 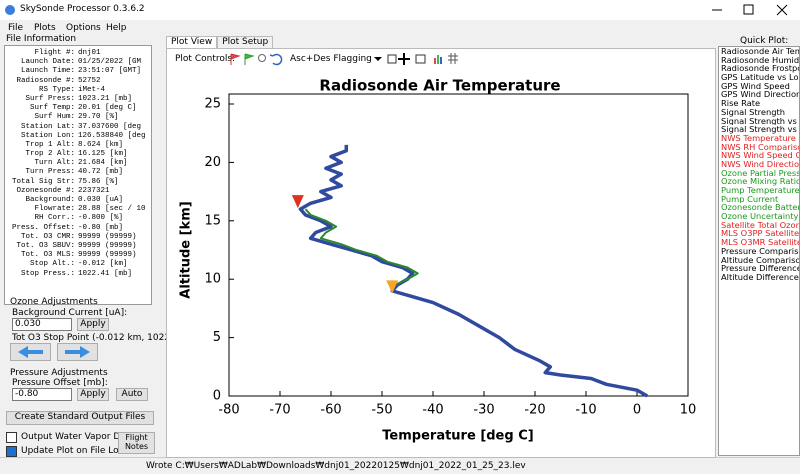 I want to click on info-key: Turn Alt:, so click(x=54, y=163).